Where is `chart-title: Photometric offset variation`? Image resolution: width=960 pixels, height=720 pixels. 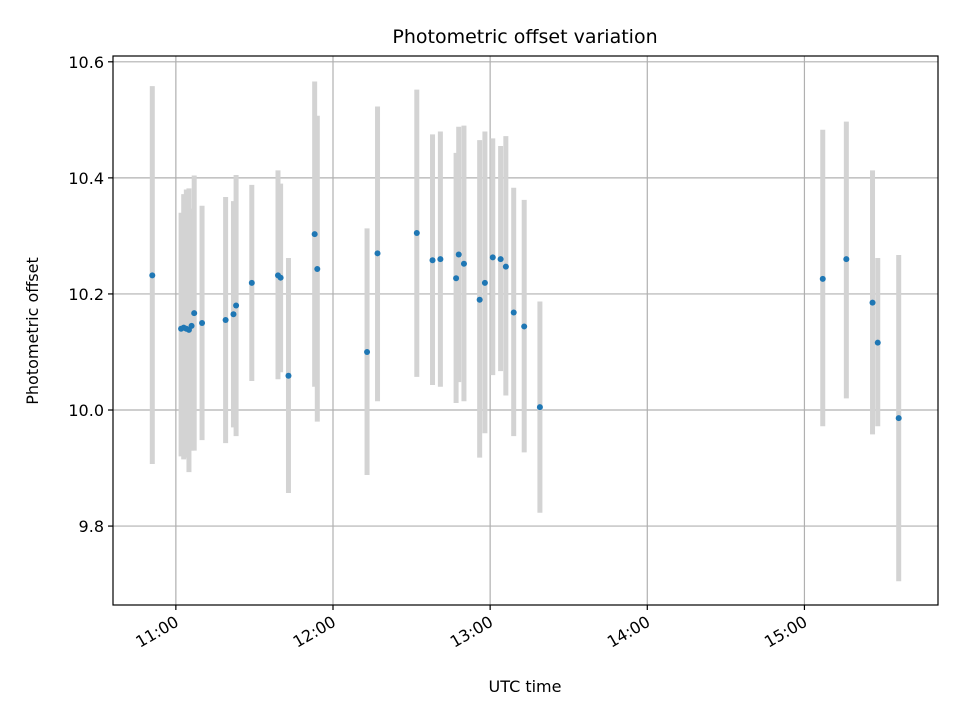 chart-title: Photometric offset variation is located at coordinates (524, 37).